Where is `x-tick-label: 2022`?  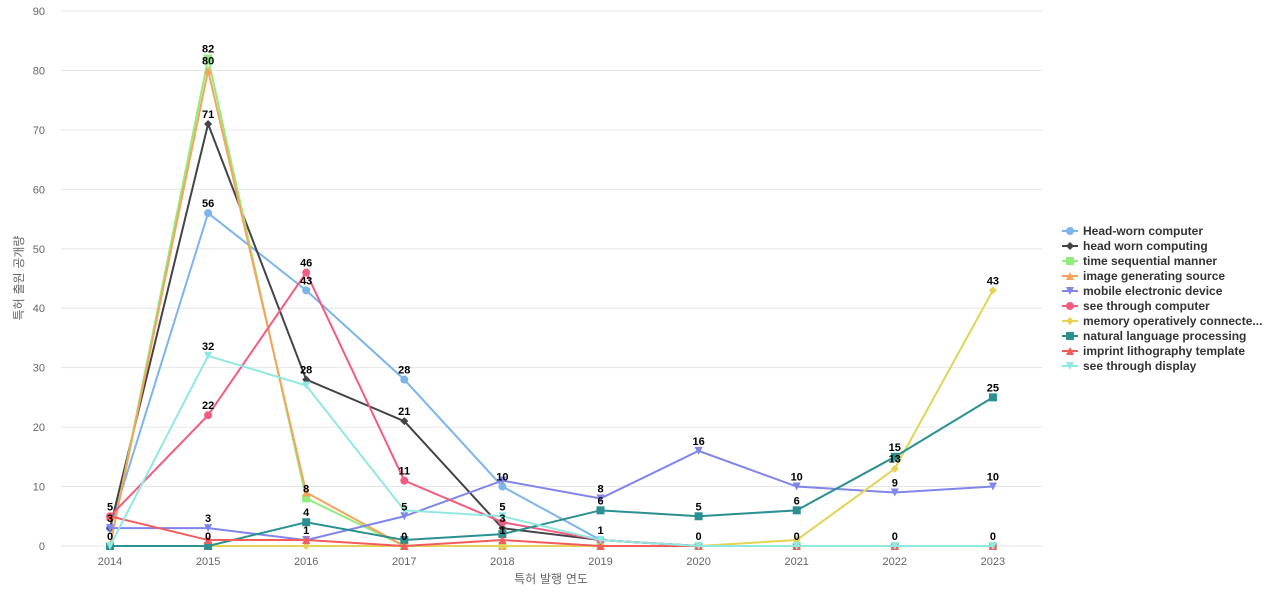 x-tick-label: 2022 is located at coordinates (895, 562).